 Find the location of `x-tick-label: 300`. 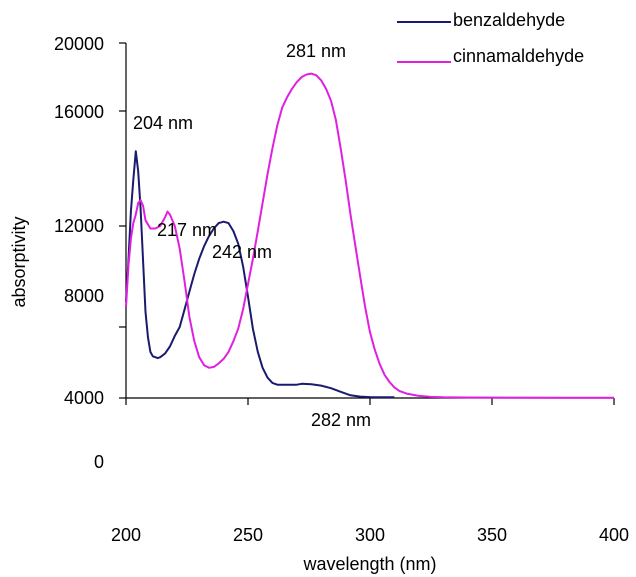

x-tick-label: 300 is located at coordinates (370, 535).